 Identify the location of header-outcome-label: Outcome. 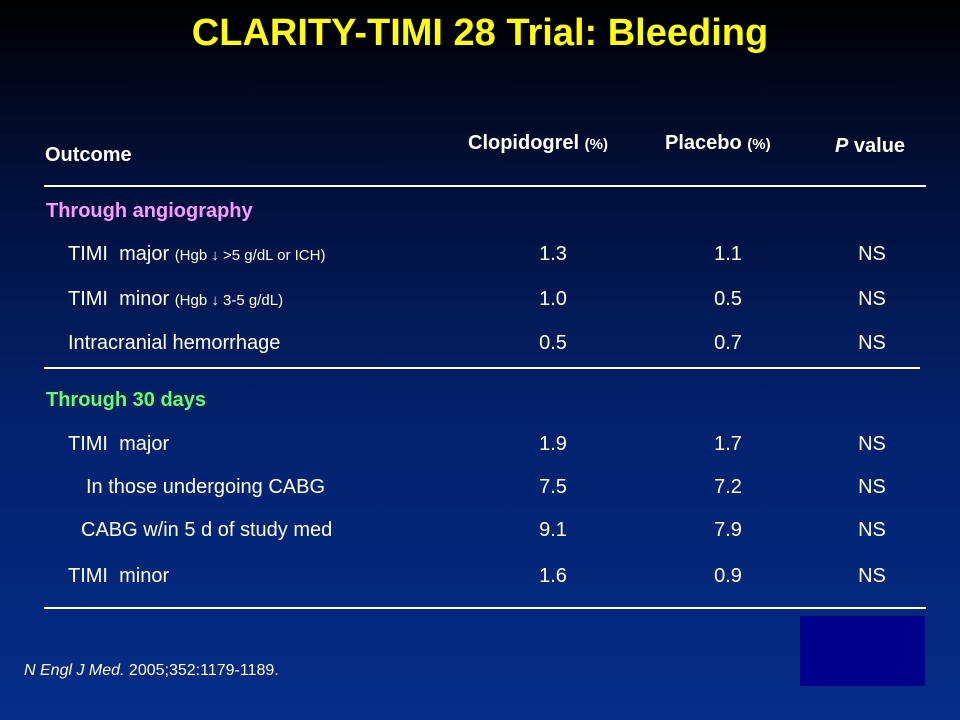
(88, 155).